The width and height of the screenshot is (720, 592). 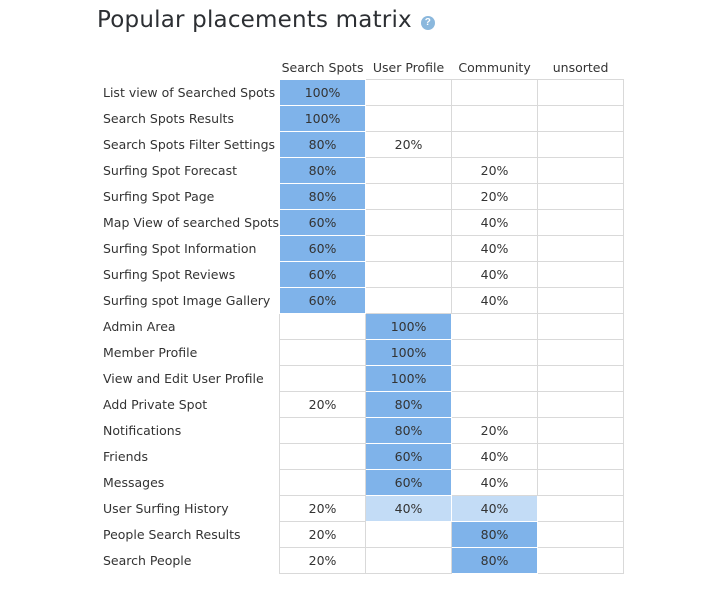 What do you see at coordinates (183, 378) in the screenshot?
I see `row-label: View and Edit User Profile` at bounding box center [183, 378].